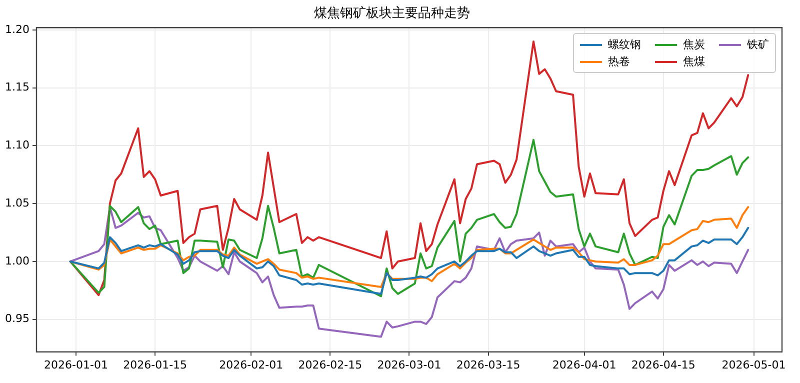 Image resolution: width=800 pixels, height=383 pixels. What do you see at coordinates (619, 61) in the screenshot?
I see `legend-label: 热卷` at bounding box center [619, 61].